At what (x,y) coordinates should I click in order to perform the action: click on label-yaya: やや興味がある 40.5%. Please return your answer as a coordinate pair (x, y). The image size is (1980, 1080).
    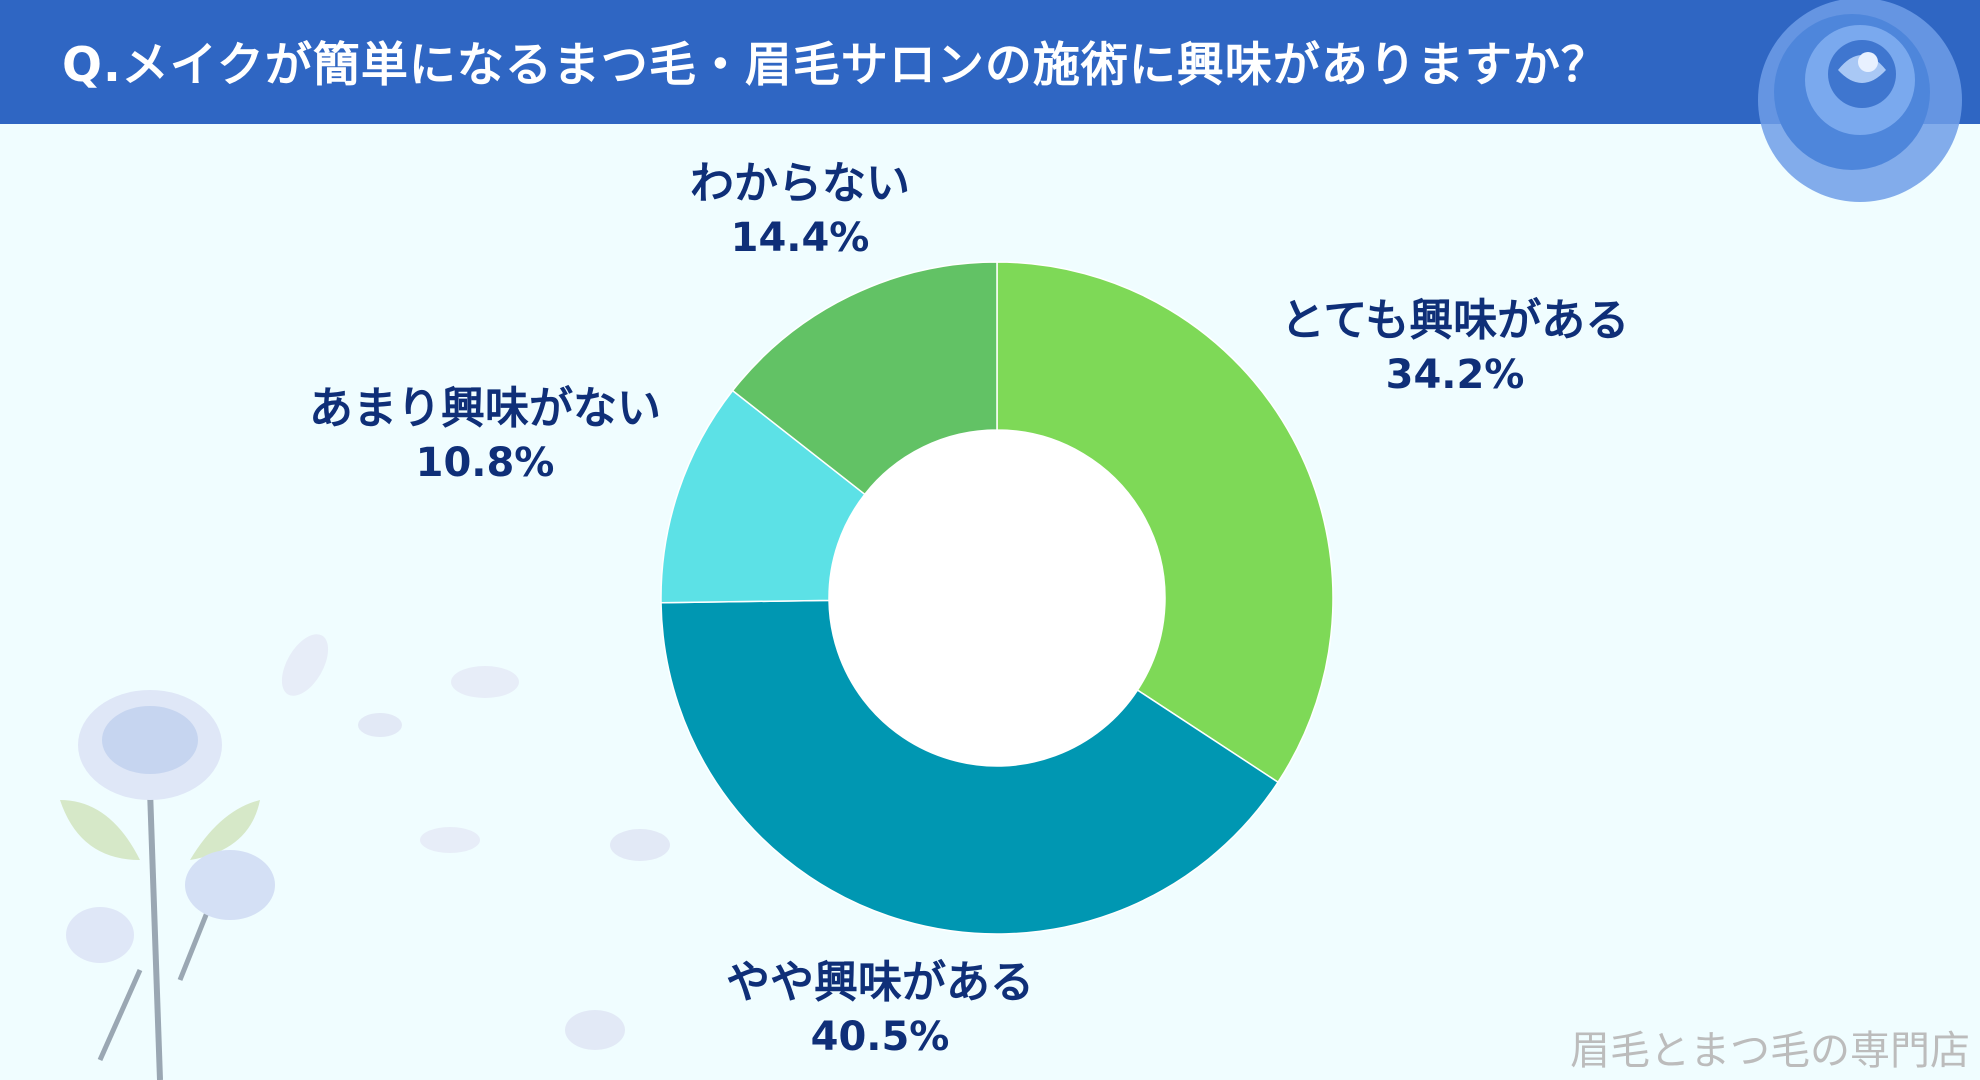
    Looking at the image, I should click on (880, 1008).